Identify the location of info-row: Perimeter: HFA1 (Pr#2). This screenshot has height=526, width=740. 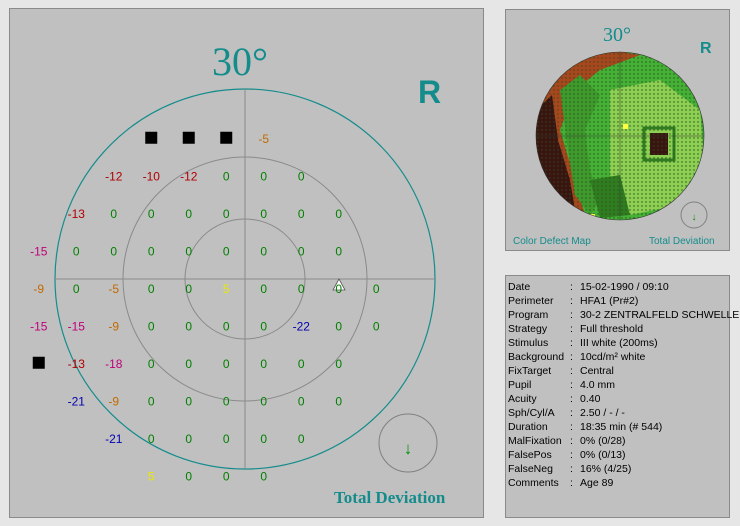
(623, 301).